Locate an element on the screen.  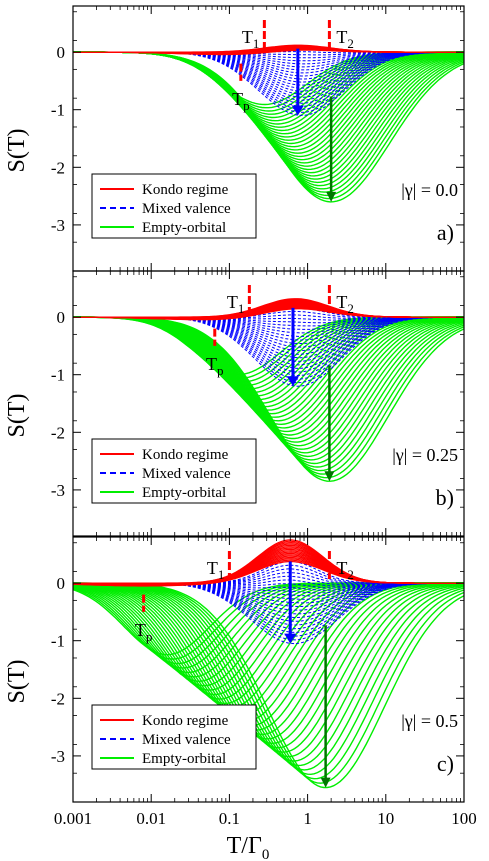
gamma-label: |γ| = 0.25 is located at coordinates (425, 455).